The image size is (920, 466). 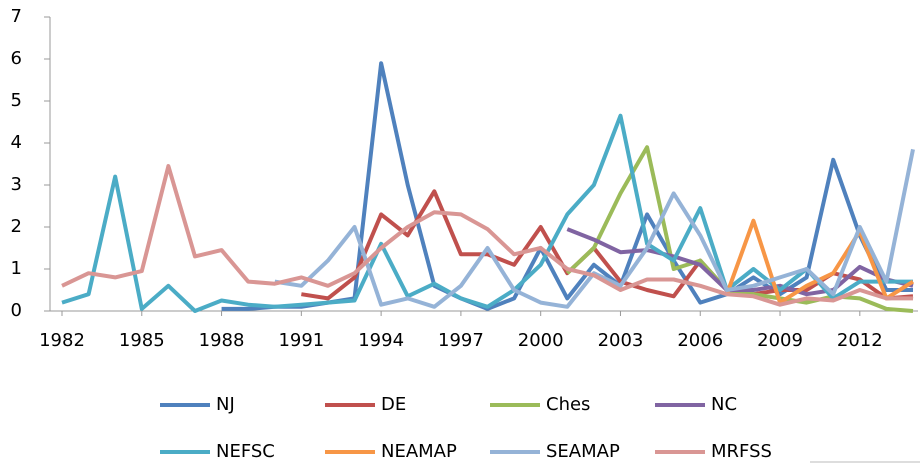 I want to click on y-tick-label: 4, so click(x=16, y=142).